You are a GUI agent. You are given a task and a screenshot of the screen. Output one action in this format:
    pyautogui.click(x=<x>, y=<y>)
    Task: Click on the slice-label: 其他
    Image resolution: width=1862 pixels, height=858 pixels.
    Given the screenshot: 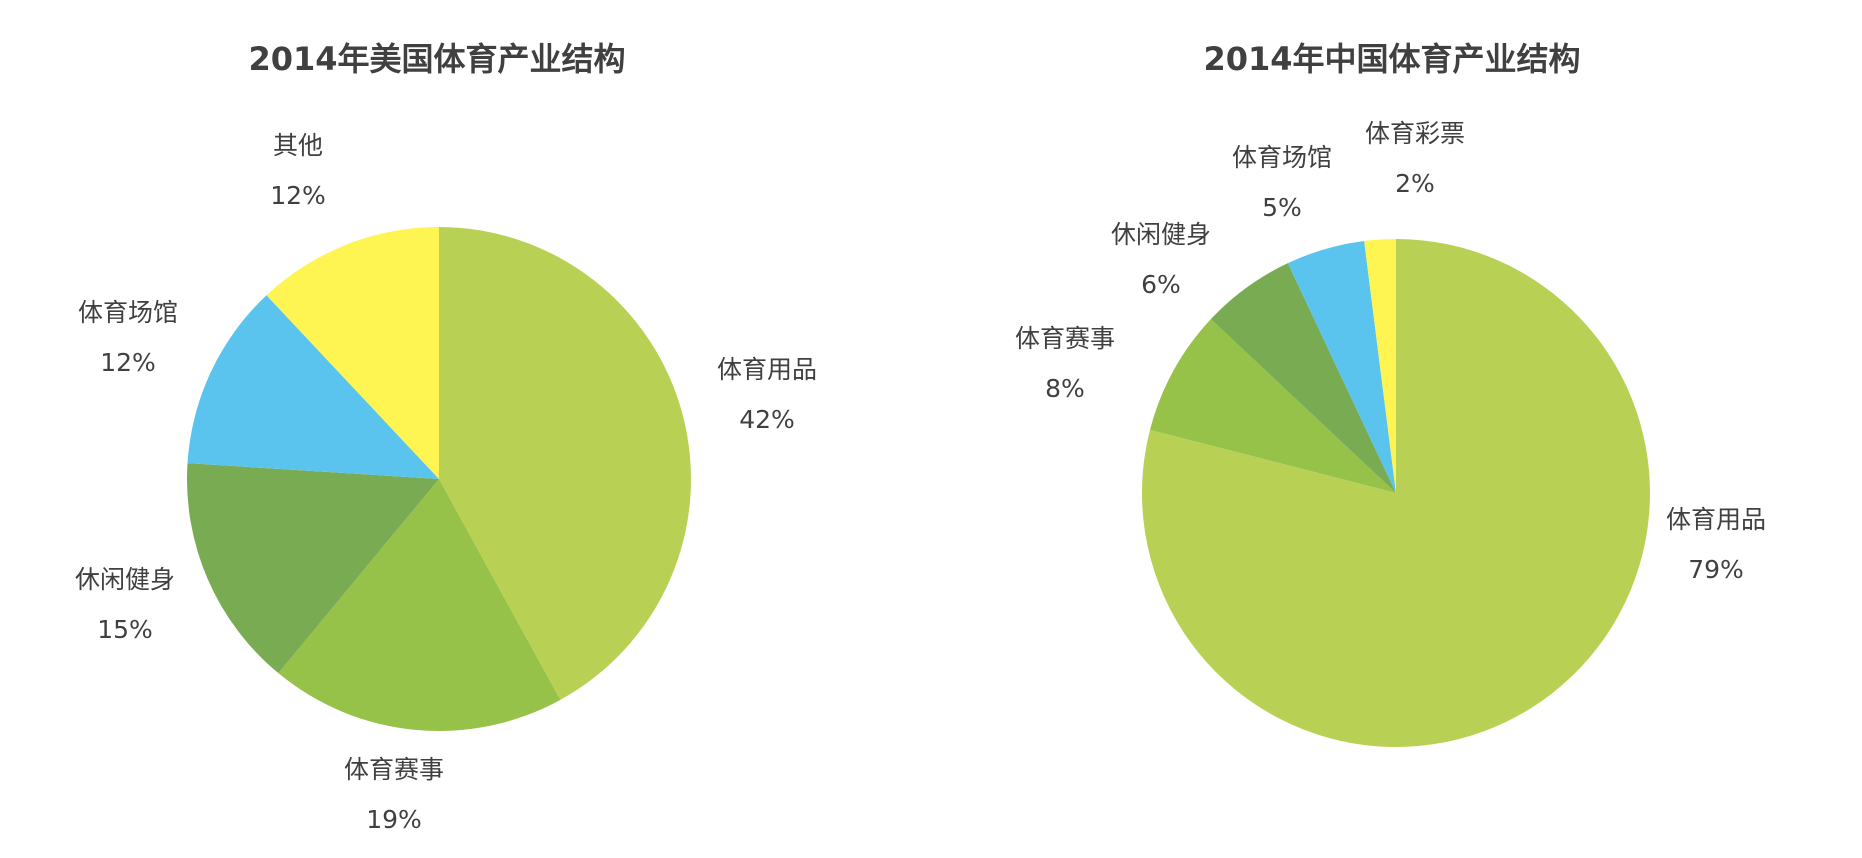 What is the action you would take?
    pyautogui.click(x=298, y=145)
    